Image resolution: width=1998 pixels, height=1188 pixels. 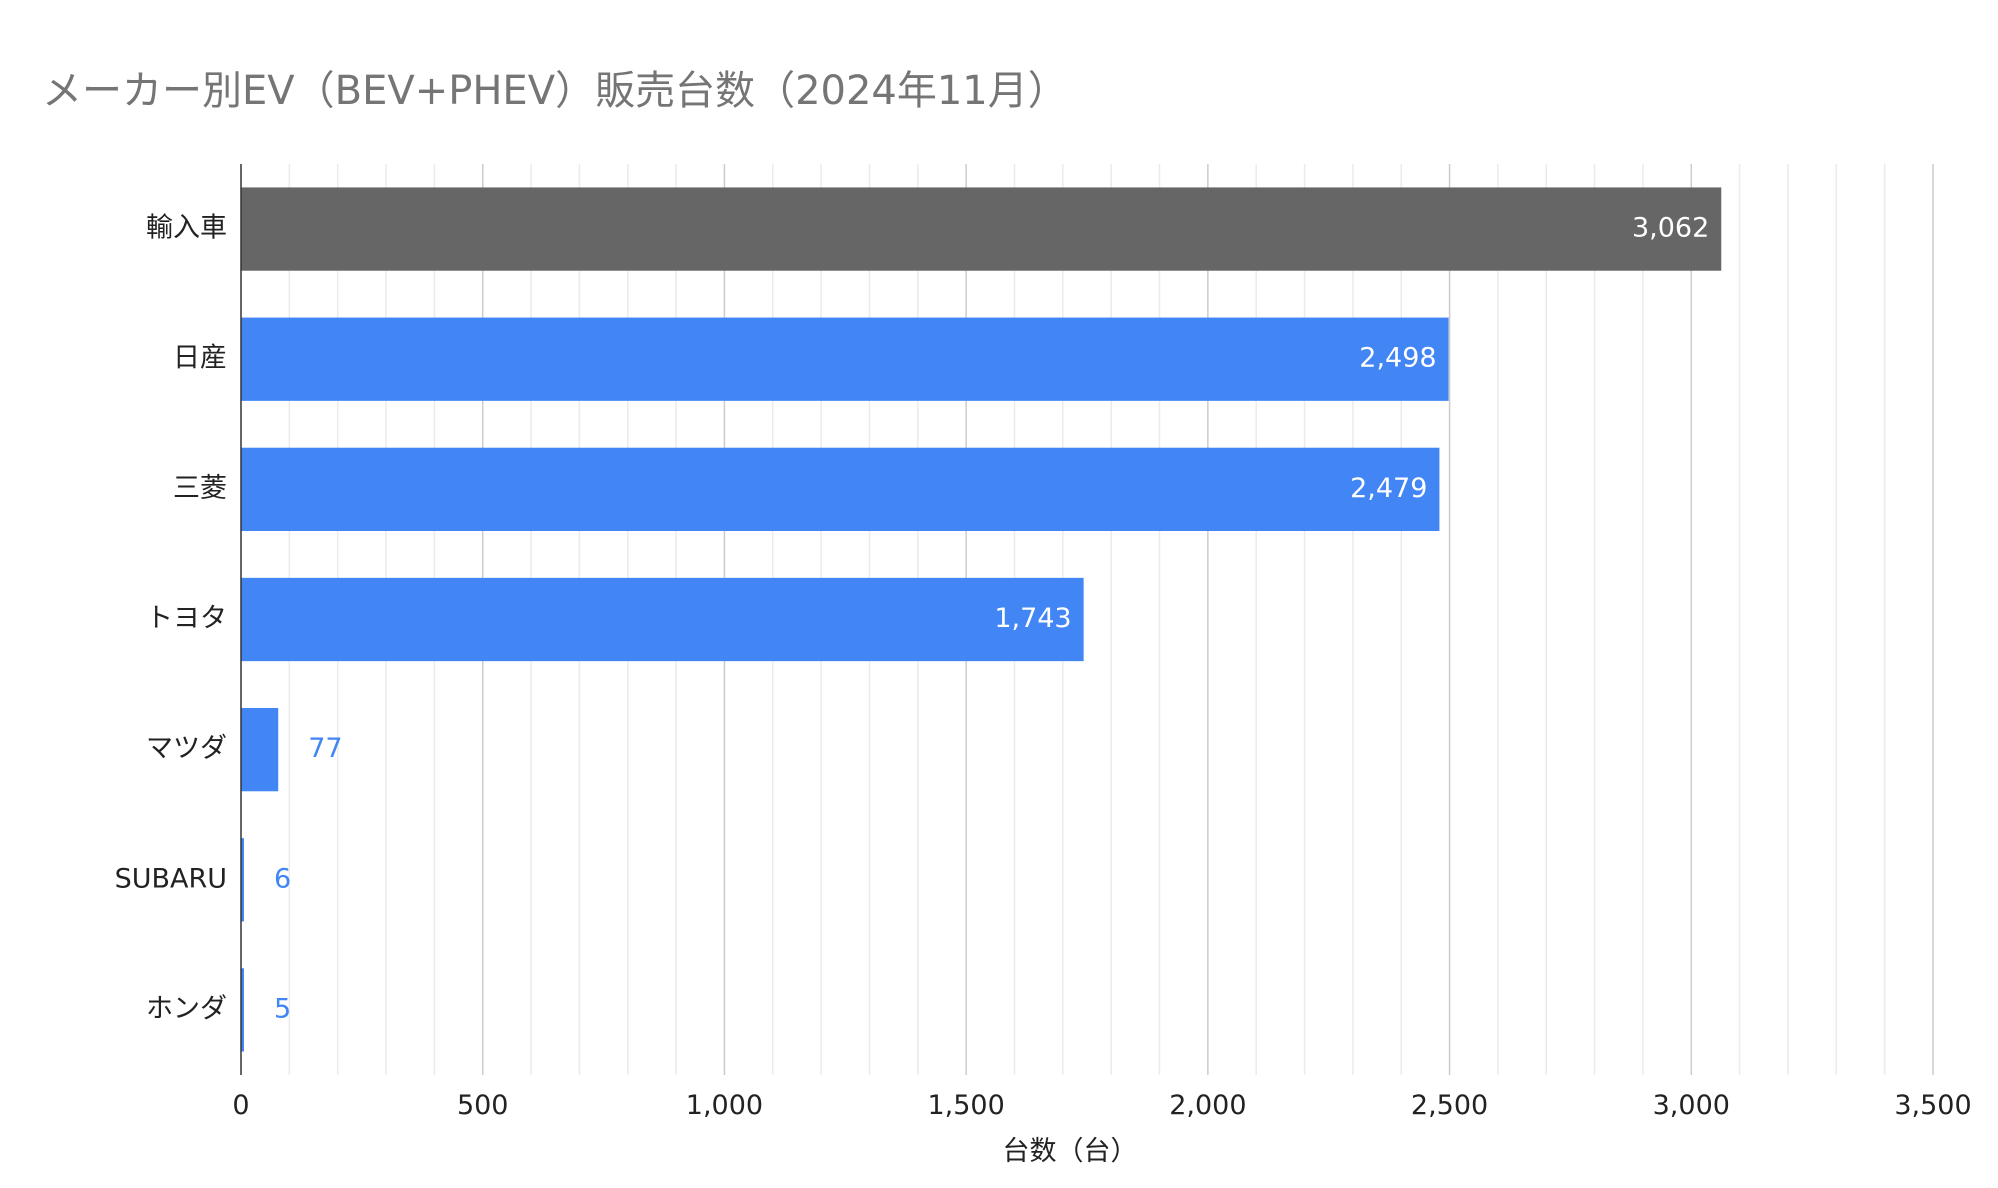 I want to click on x-tick-label: 1,000, so click(x=724, y=1105).